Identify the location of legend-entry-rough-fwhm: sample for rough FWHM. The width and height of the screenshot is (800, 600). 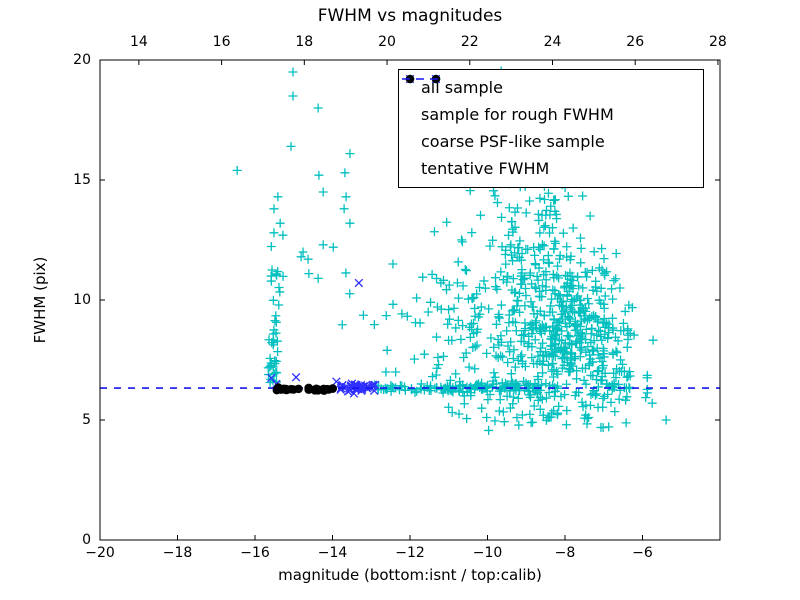
(551, 101).